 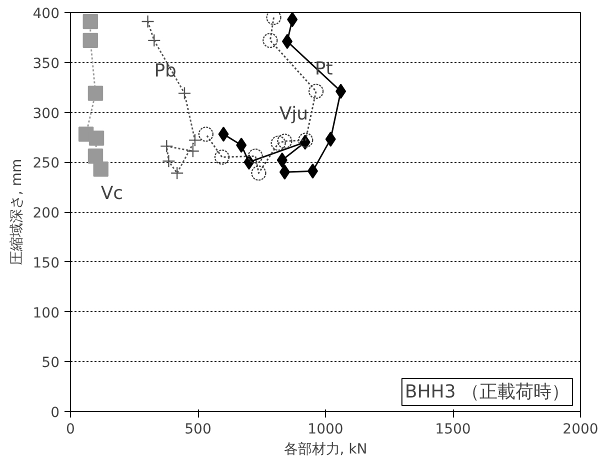 What do you see at coordinates (55, 413) in the screenshot?
I see `y-tick-label: 0` at bounding box center [55, 413].